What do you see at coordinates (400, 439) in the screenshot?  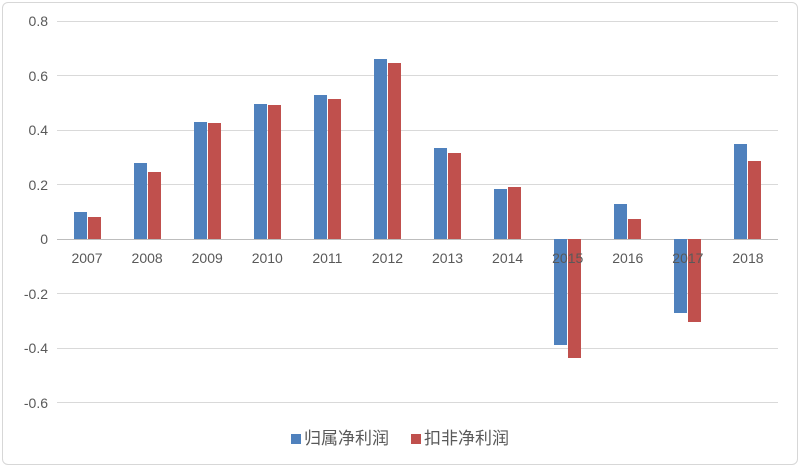 I see `legend: 归属净利润 扣非净利润` at bounding box center [400, 439].